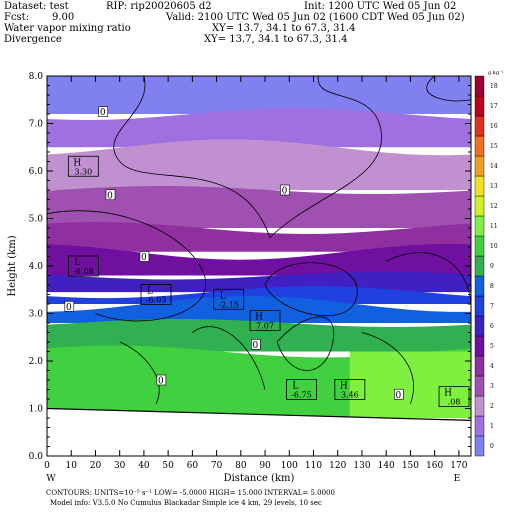  I want to click on x-tick-label: 150, so click(410, 466).